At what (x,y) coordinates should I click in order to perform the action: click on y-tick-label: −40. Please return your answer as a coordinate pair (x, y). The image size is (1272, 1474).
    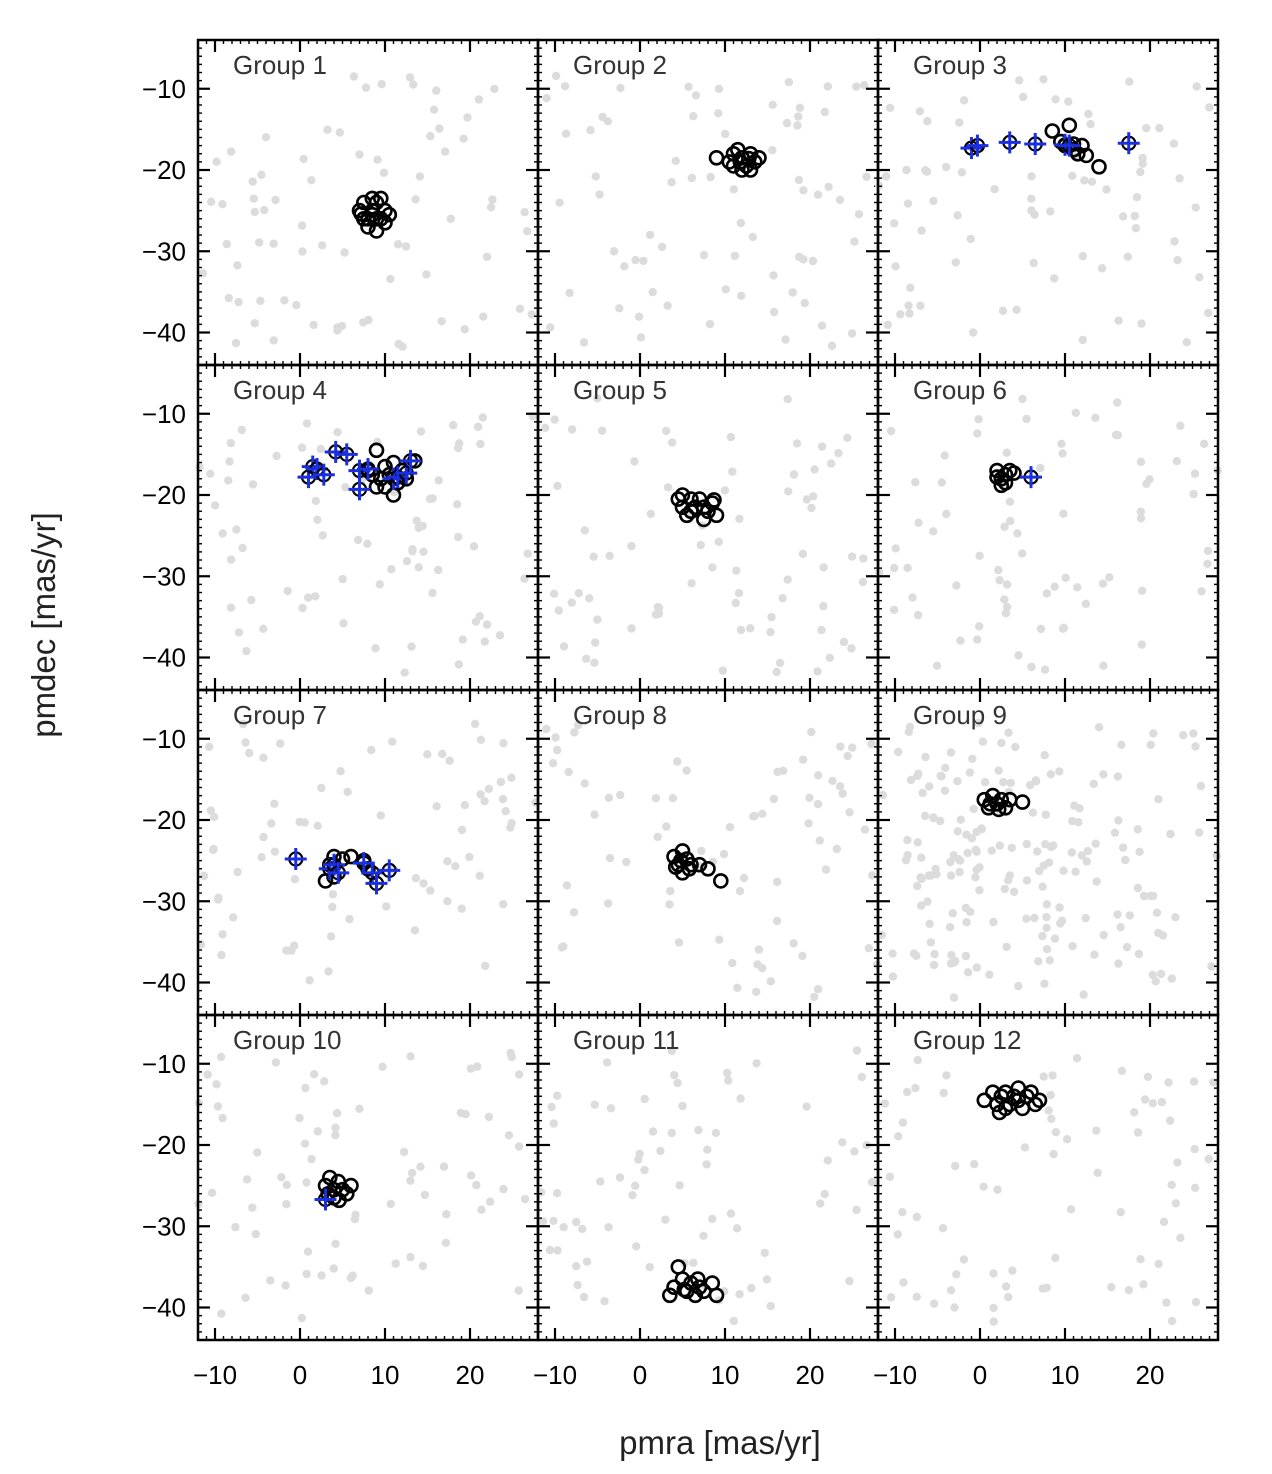
    Looking at the image, I should click on (164, 333).